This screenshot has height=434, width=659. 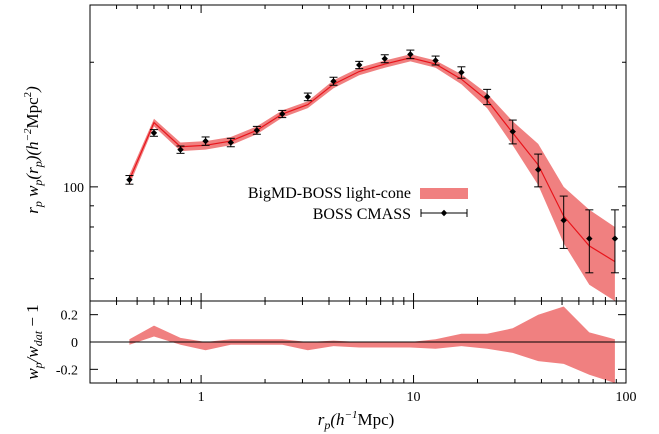 I want to click on y-tick-label: -0.2, so click(x=67, y=370).